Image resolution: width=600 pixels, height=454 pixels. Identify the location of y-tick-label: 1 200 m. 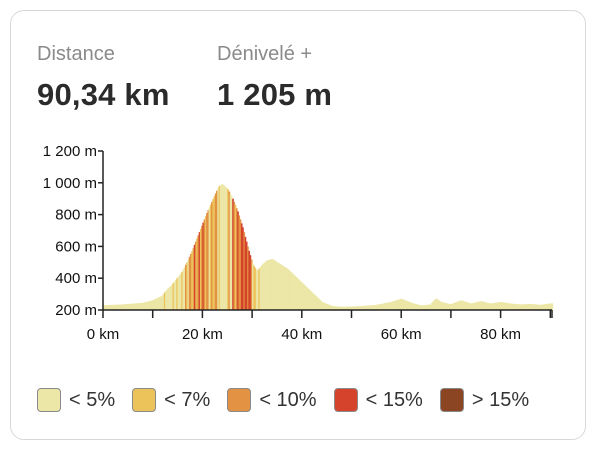
(70, 151).